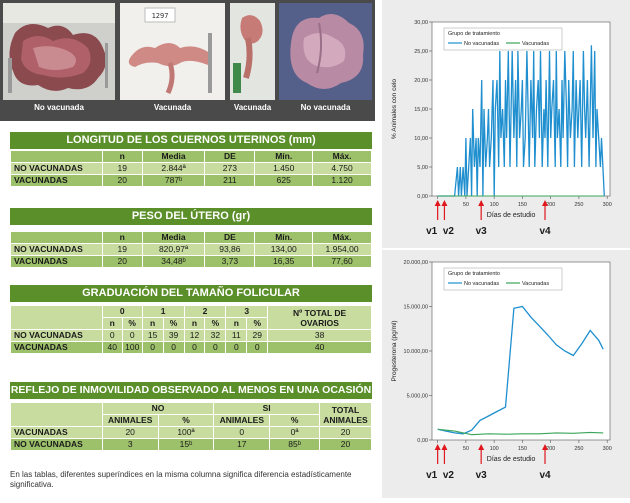 This screenshot has height=503, width=630. What do you see at coordinates (191, 335) in the screenshot?
I see `table-row: NO VACUNADAS 0 0 15 39 12 32 11 29 38` at bounding box center [191, 335].